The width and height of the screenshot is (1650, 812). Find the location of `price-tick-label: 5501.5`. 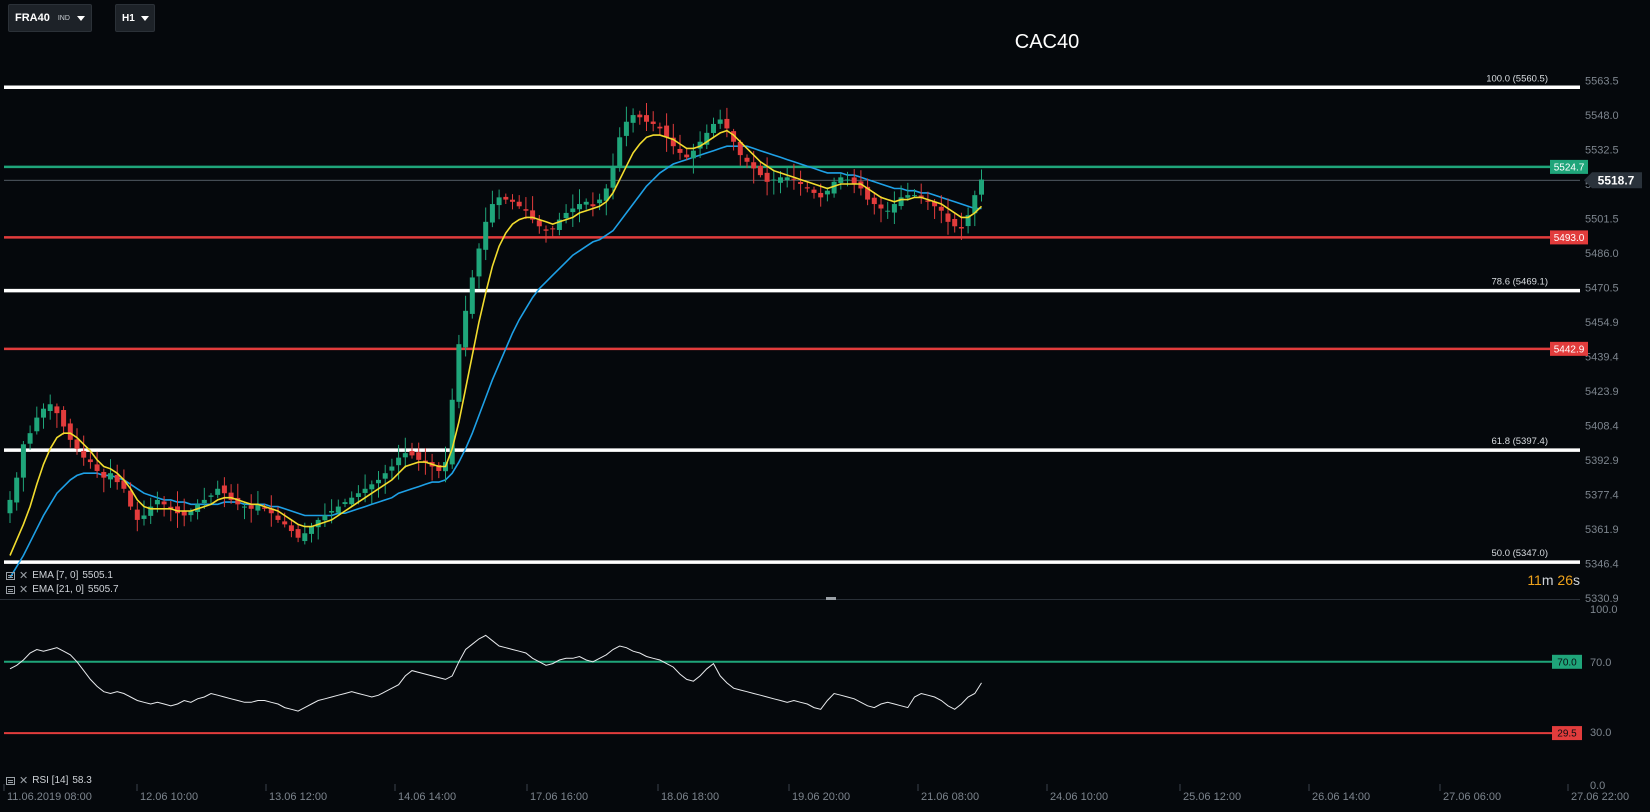

price-tick-label: 5501.5 is located at coordinates (1602, 220).